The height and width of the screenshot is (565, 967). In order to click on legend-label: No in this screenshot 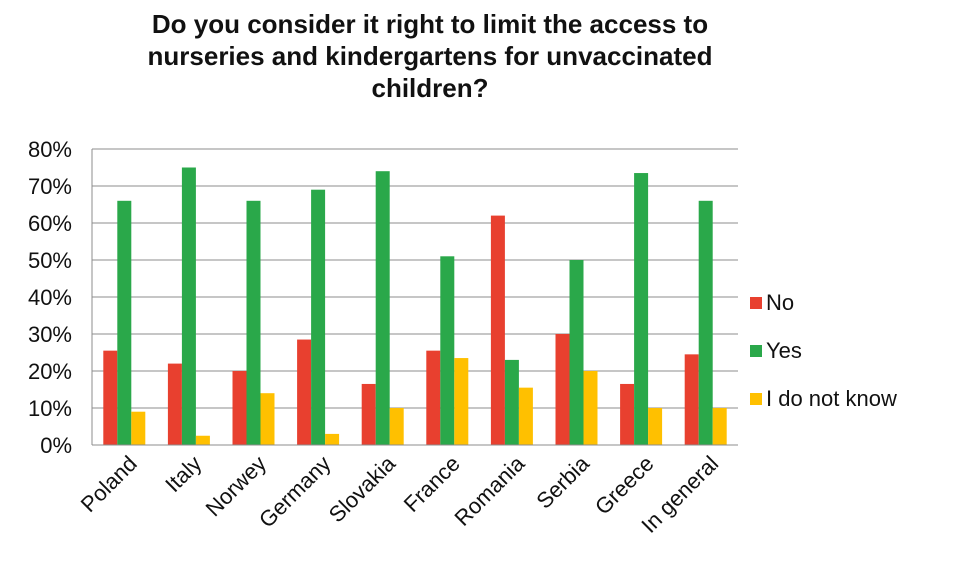, I will do `click(780, 302)`.